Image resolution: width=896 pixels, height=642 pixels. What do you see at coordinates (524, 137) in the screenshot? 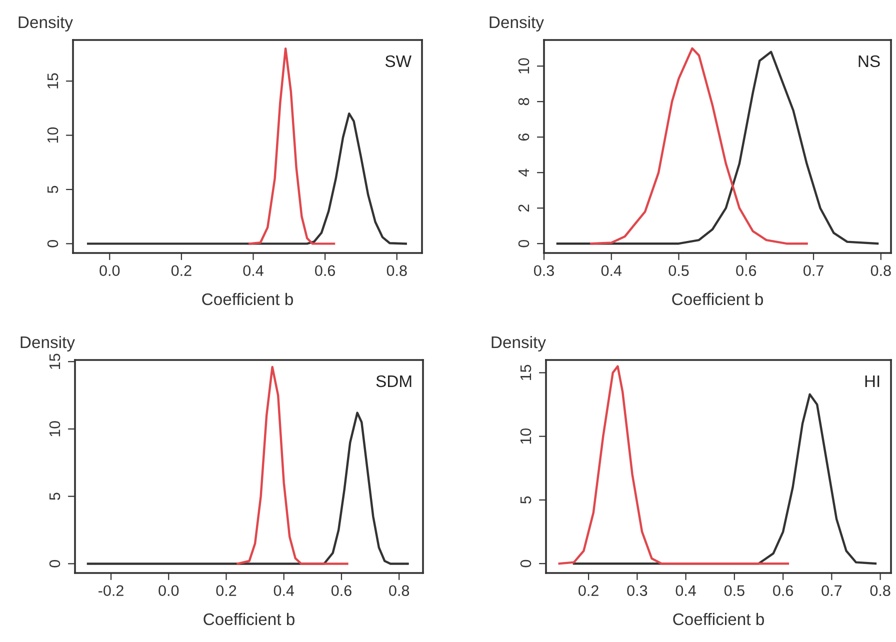
I see `y-tick-label: 6` at bounding box center [524, 137].